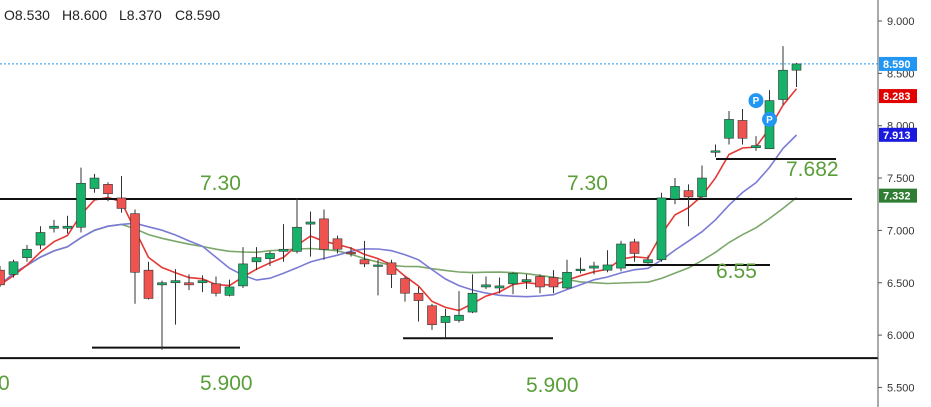  I want to click on price-tag-label: 8.590, so click(897, 65).